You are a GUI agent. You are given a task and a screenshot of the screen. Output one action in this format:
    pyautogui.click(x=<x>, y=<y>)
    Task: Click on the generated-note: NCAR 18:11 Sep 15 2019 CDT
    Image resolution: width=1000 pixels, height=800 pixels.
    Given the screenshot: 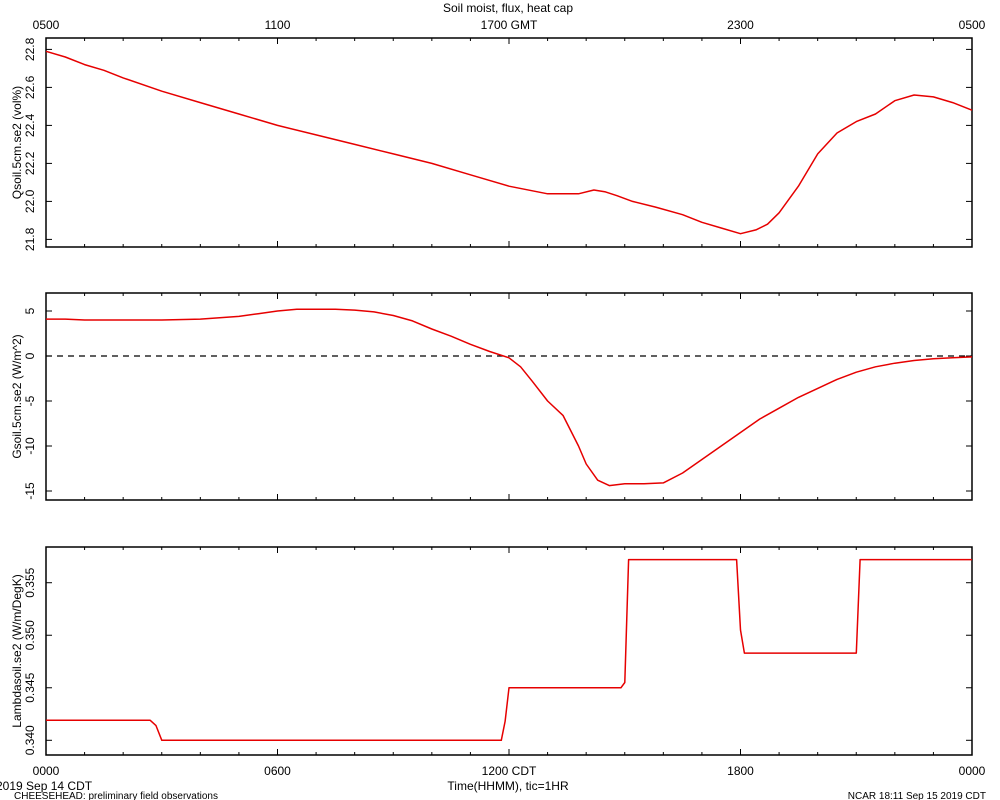 What is the action you would take?
    pyautogui.click(x=917, y=795)
    